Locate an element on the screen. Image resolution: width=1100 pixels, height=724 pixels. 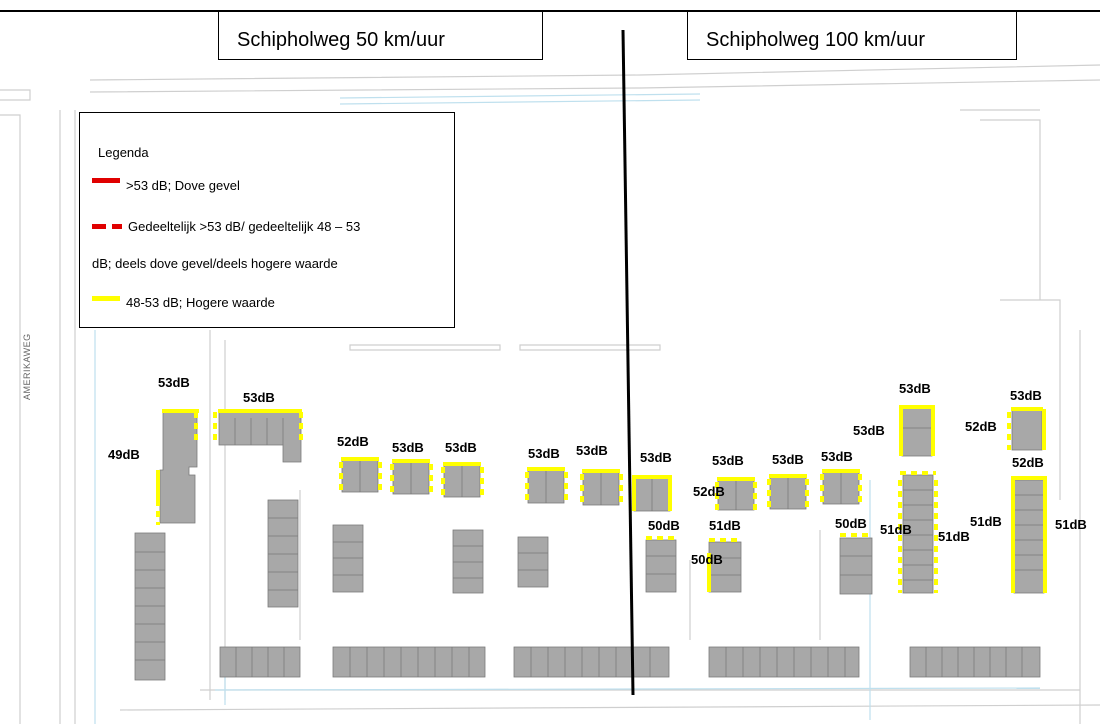
legend-label-continued: dB; deels dove gevel/deels hogere waarde is located at coordinates (215, 263).